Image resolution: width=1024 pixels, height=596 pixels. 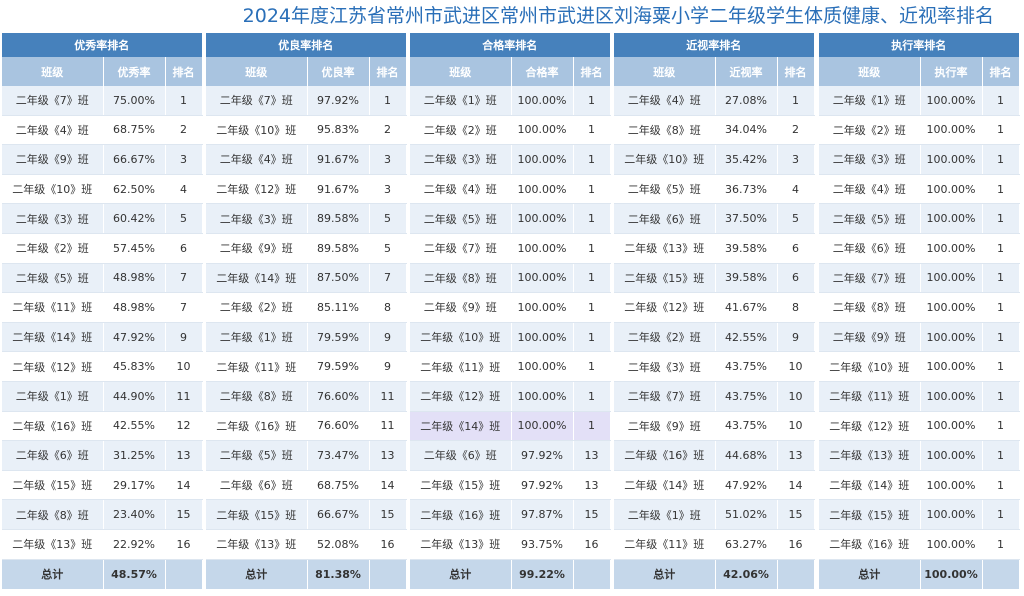 What do you see at coordinates (102, 426) in the screenshot?
I see `table-row: 二年级《16》班 42.55% 12` at bounding box center [102, 426].